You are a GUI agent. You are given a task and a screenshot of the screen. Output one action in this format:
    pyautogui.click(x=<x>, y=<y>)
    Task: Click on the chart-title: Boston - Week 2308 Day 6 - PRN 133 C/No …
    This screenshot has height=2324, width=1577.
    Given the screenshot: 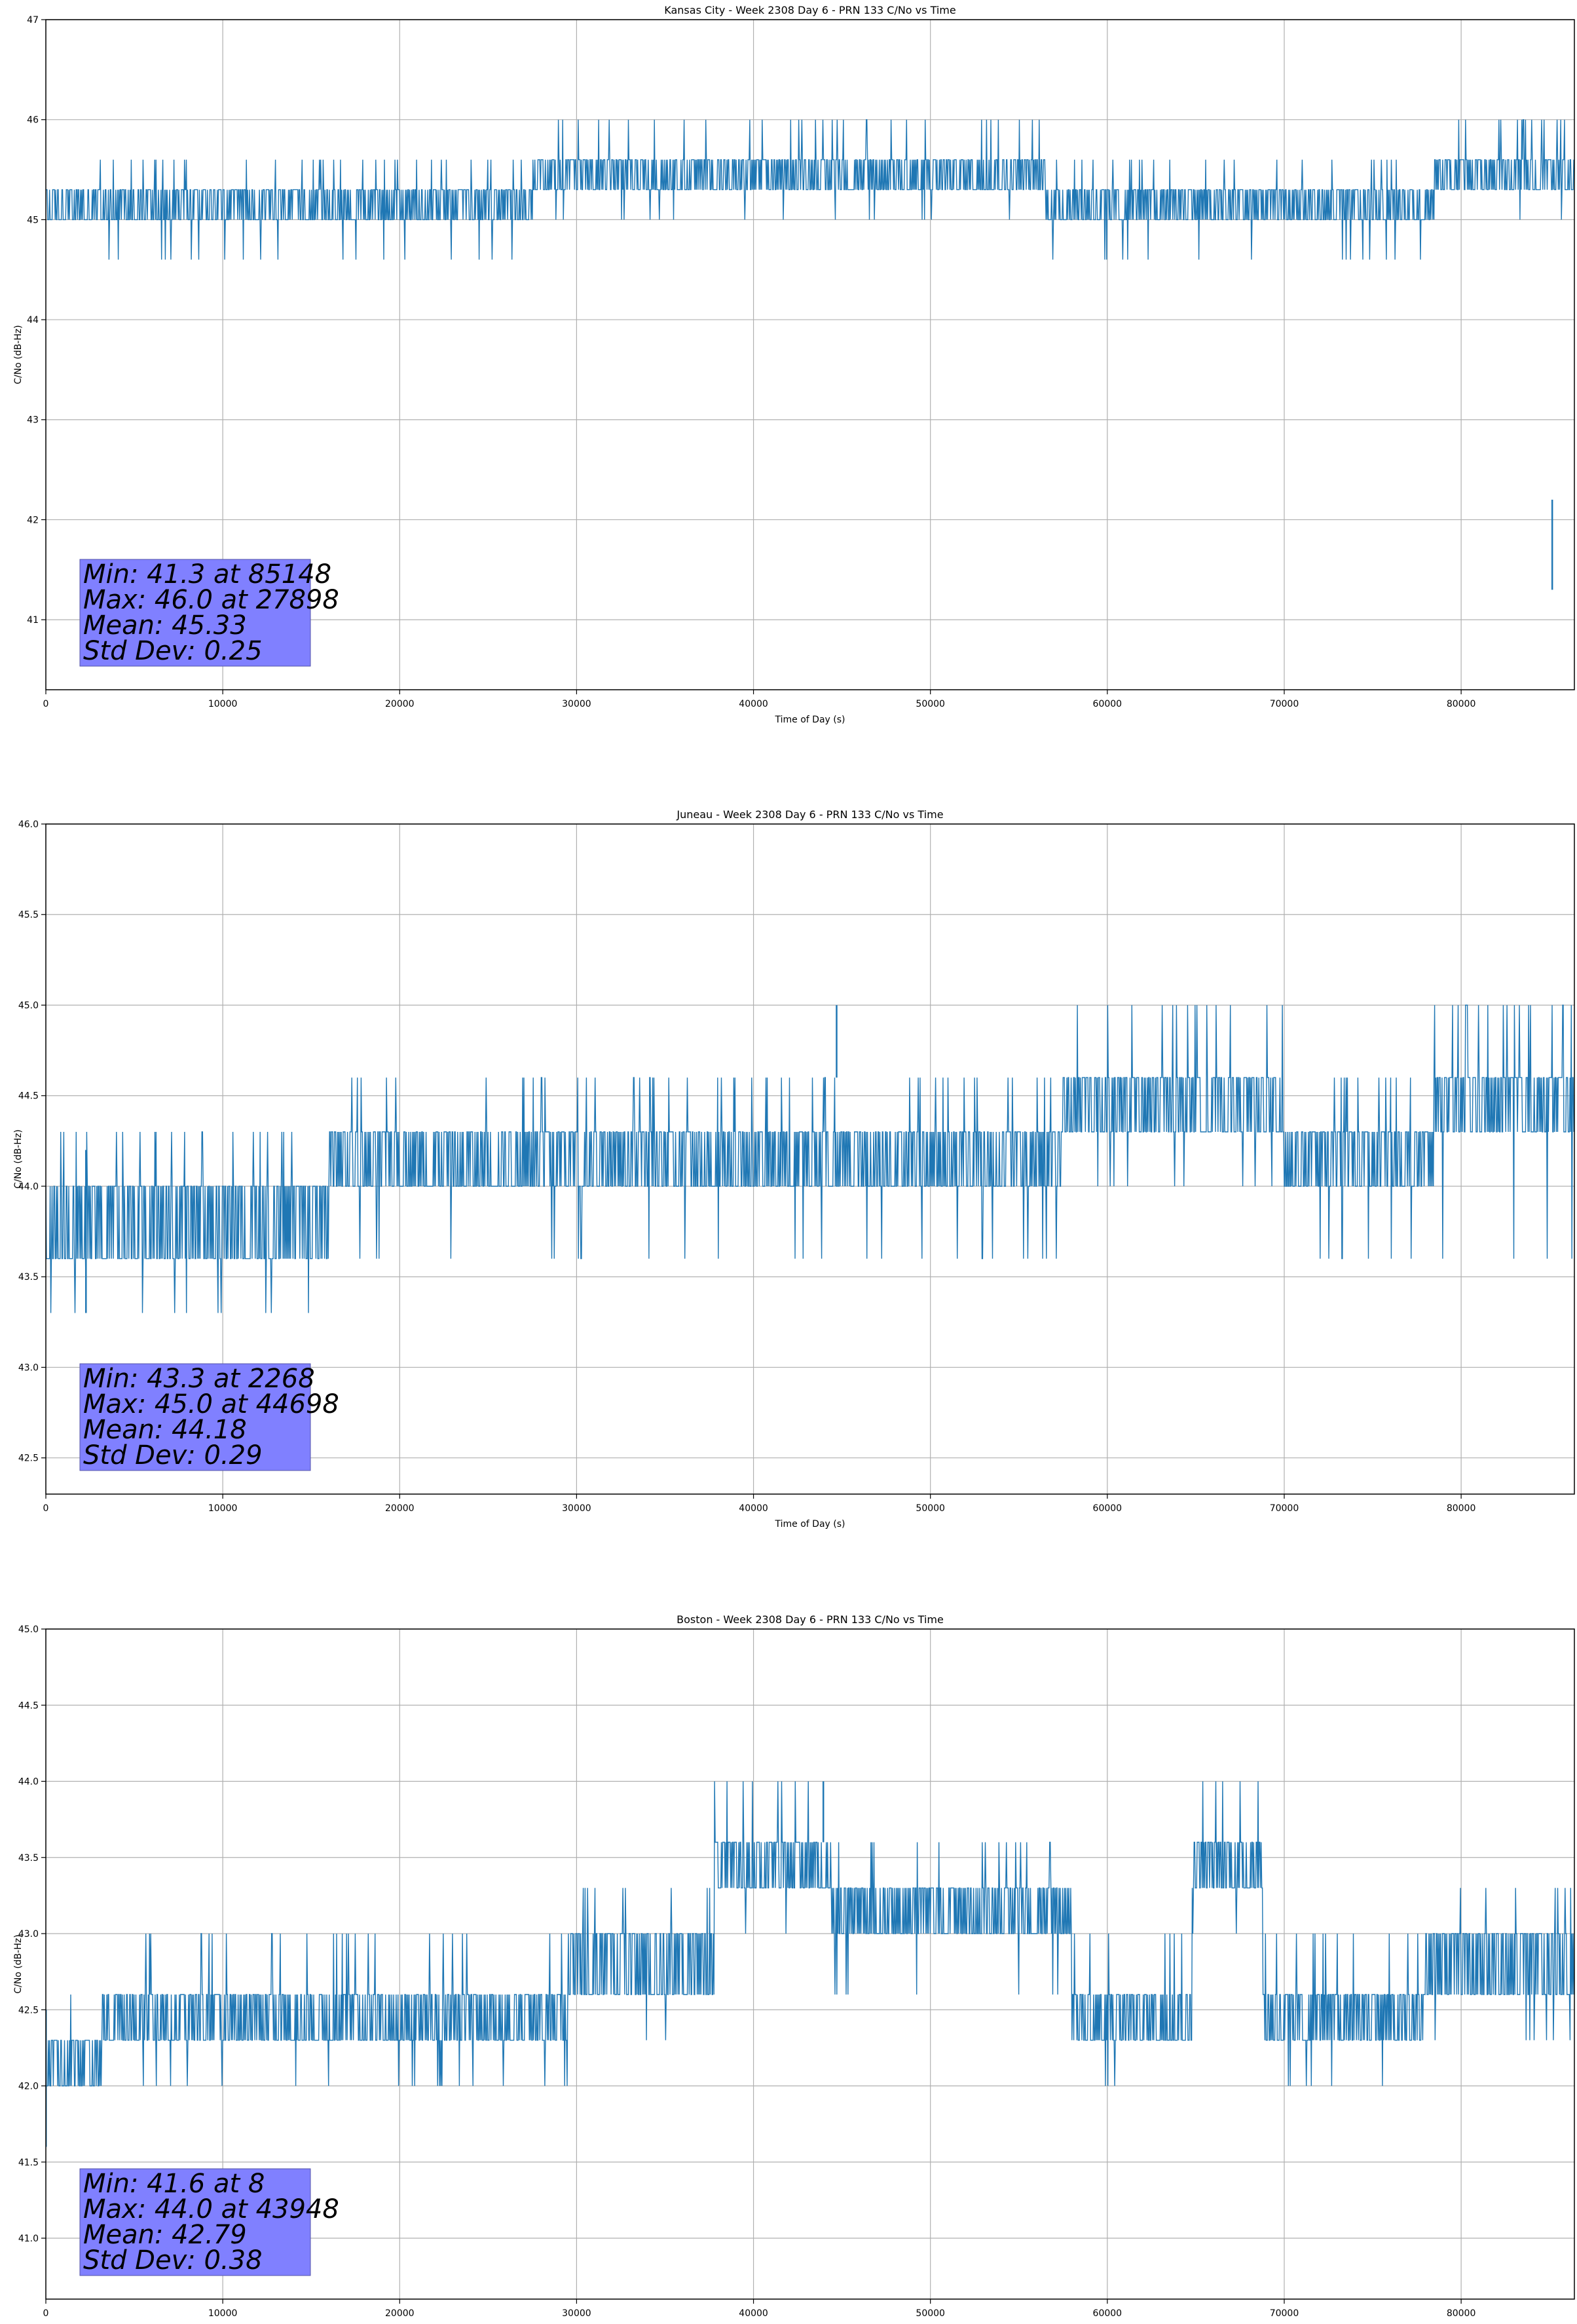 What is the action you would take?
    pyautogui.click(x=810, y=1619)
    